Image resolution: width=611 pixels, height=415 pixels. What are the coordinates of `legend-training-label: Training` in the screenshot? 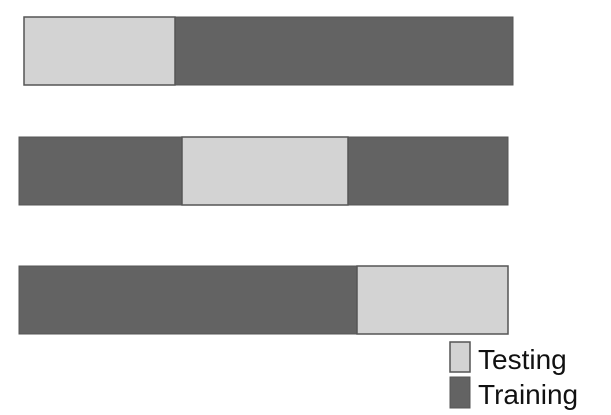 It's located at (528, 394).